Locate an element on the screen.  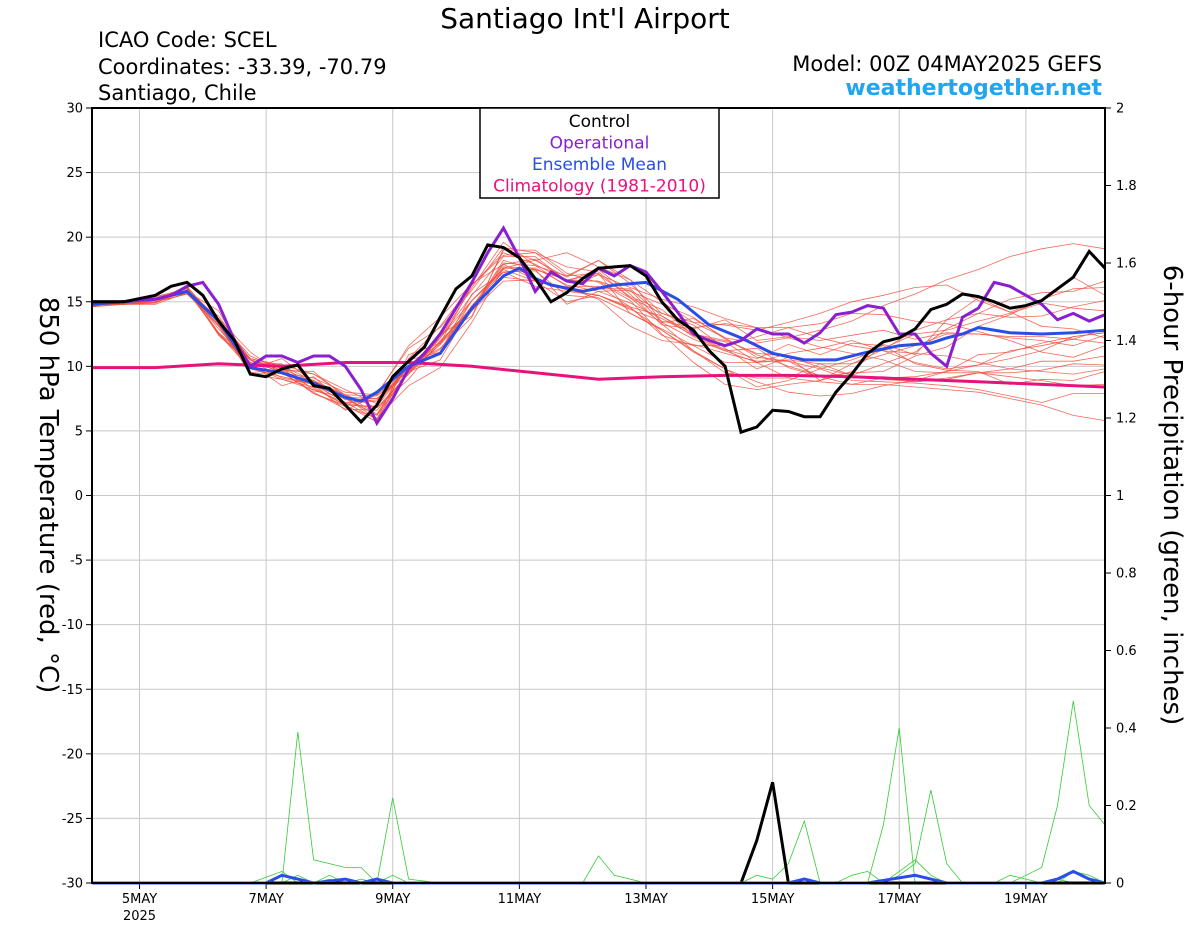
legend-entry: Control is located at coordinates (599, 122).